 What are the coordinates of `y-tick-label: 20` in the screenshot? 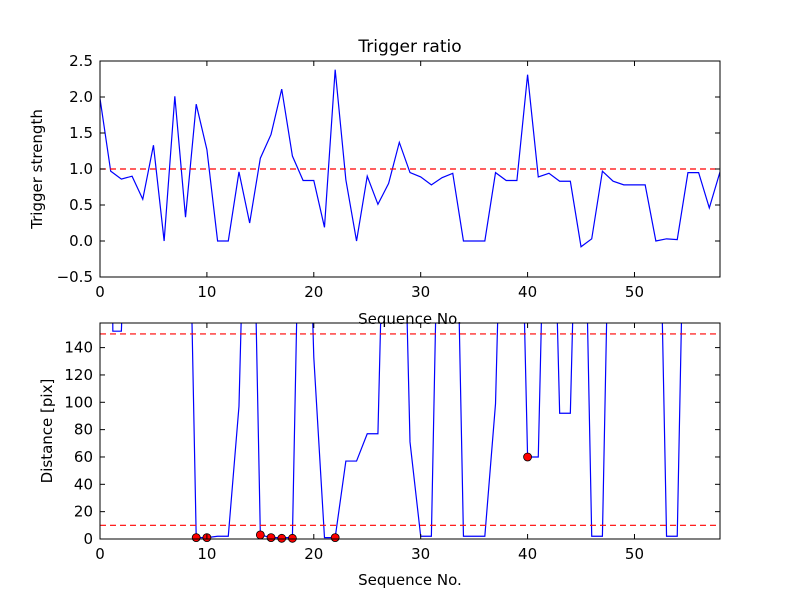 It's located at (83, 512).